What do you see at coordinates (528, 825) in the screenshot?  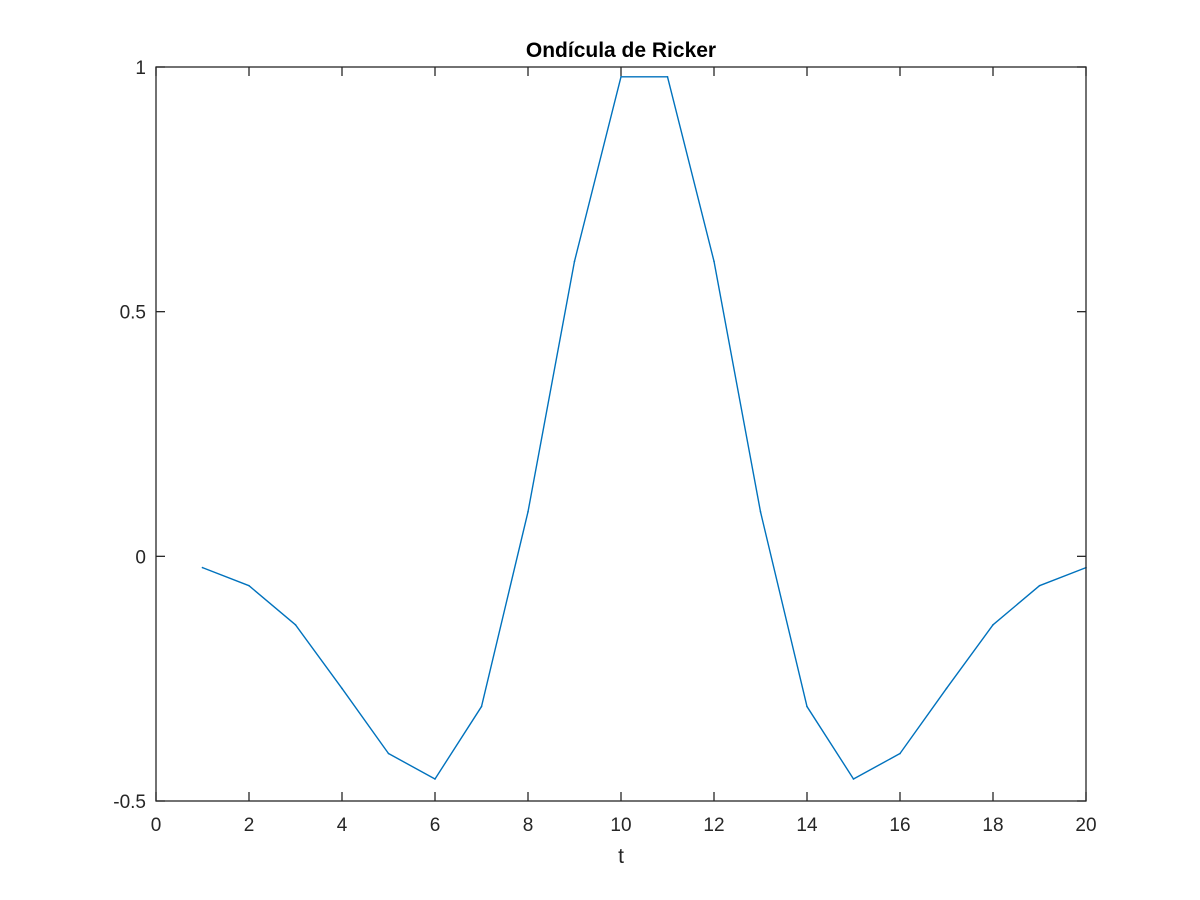 I see `x-tick-label: 8` at bounding box center [528, 825].